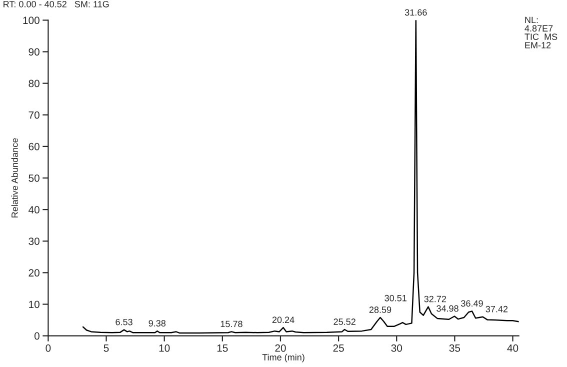 This screenshot has width=567, height=367. What do you see at coordinates (56, 4) in the screenshot?
I see `text: RT: 0.00 - 40.52 SM: 11G` at bounding box center [56, 4].